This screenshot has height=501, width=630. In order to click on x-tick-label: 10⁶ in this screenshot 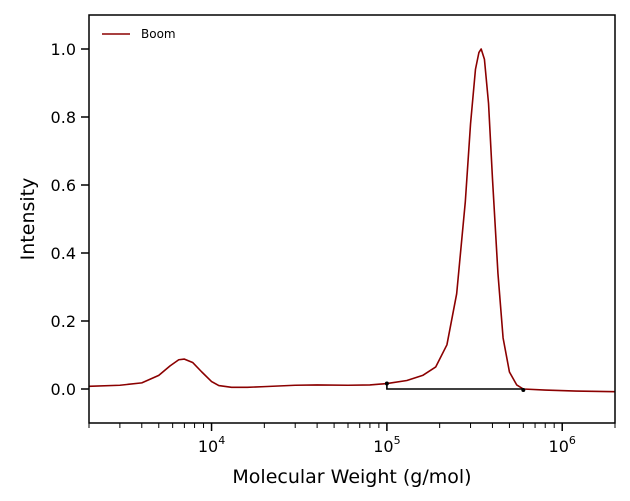, I will do `click(562, 445)`.